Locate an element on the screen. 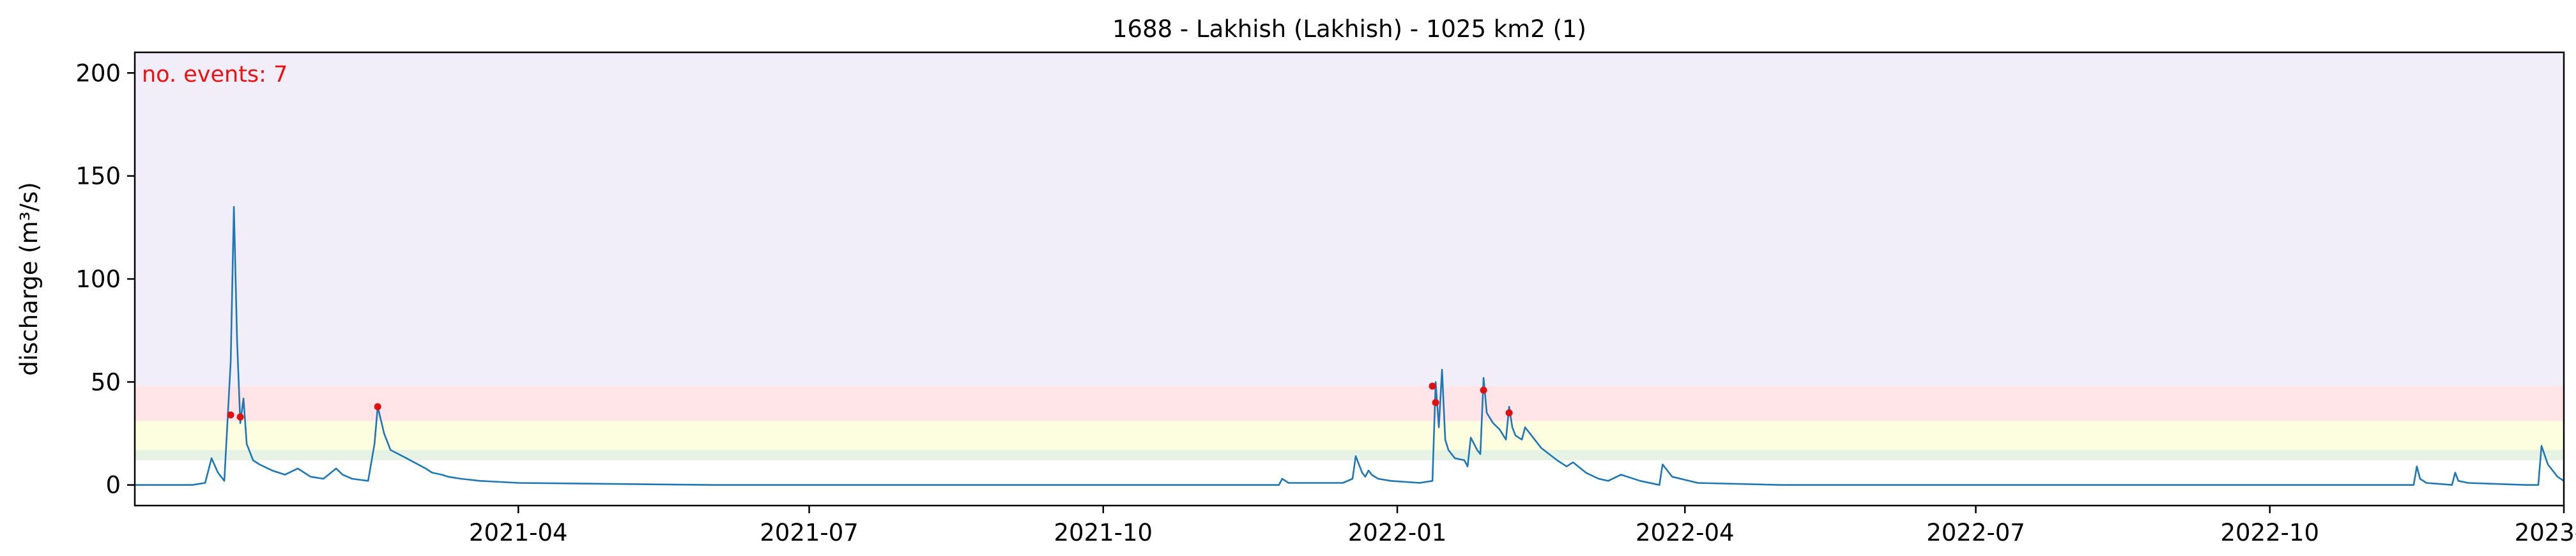 The height and width of the screenshot is (556, 2576). x-tick-label: 2022-01 is located at coordinates (1397, 532).